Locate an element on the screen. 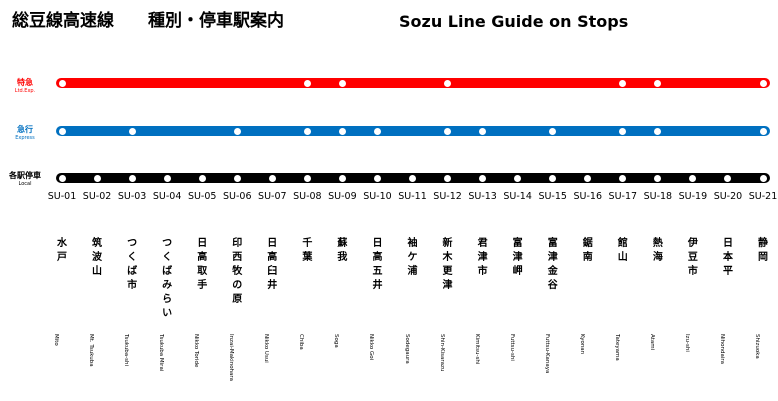 This screenshot has height=401, width=778. service-name-jp: 各駅停車 is located at coordinates (25, 175).